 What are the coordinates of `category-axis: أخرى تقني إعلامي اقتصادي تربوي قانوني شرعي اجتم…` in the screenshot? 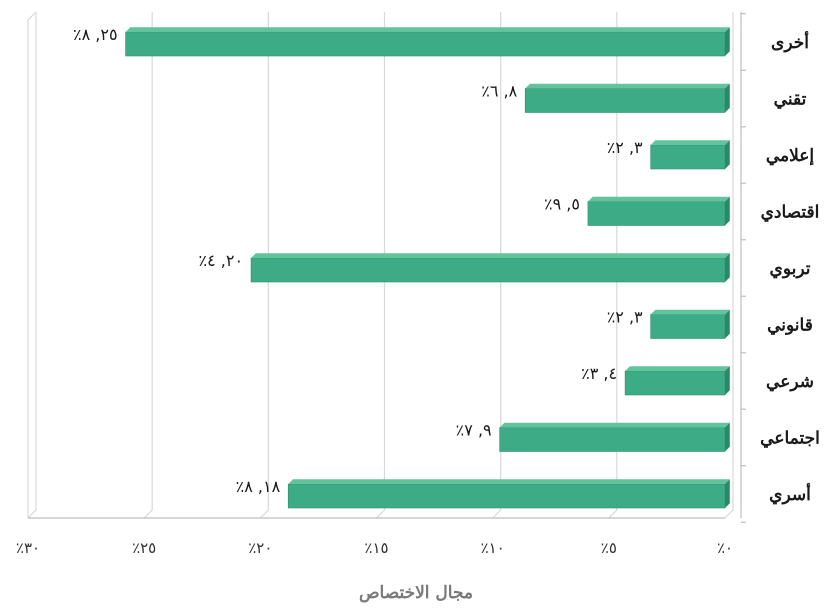 It's located at (790, 267).